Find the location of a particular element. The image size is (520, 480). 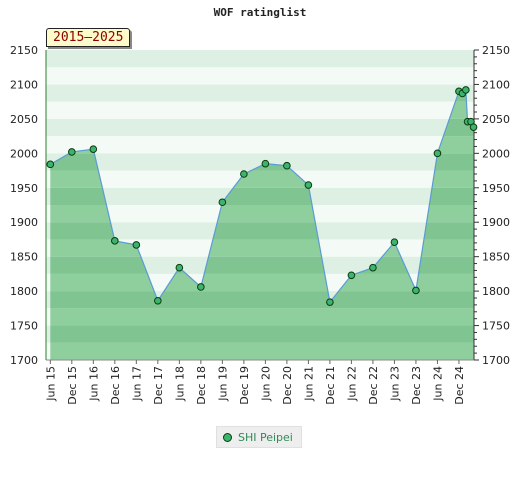

y-tick-label-right: 2150 is located at coordinates (496, 50).